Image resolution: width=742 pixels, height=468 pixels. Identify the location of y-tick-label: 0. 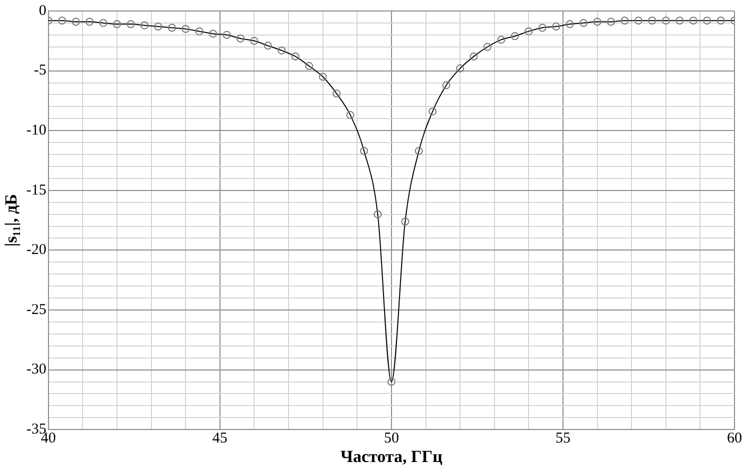
(42, 10).